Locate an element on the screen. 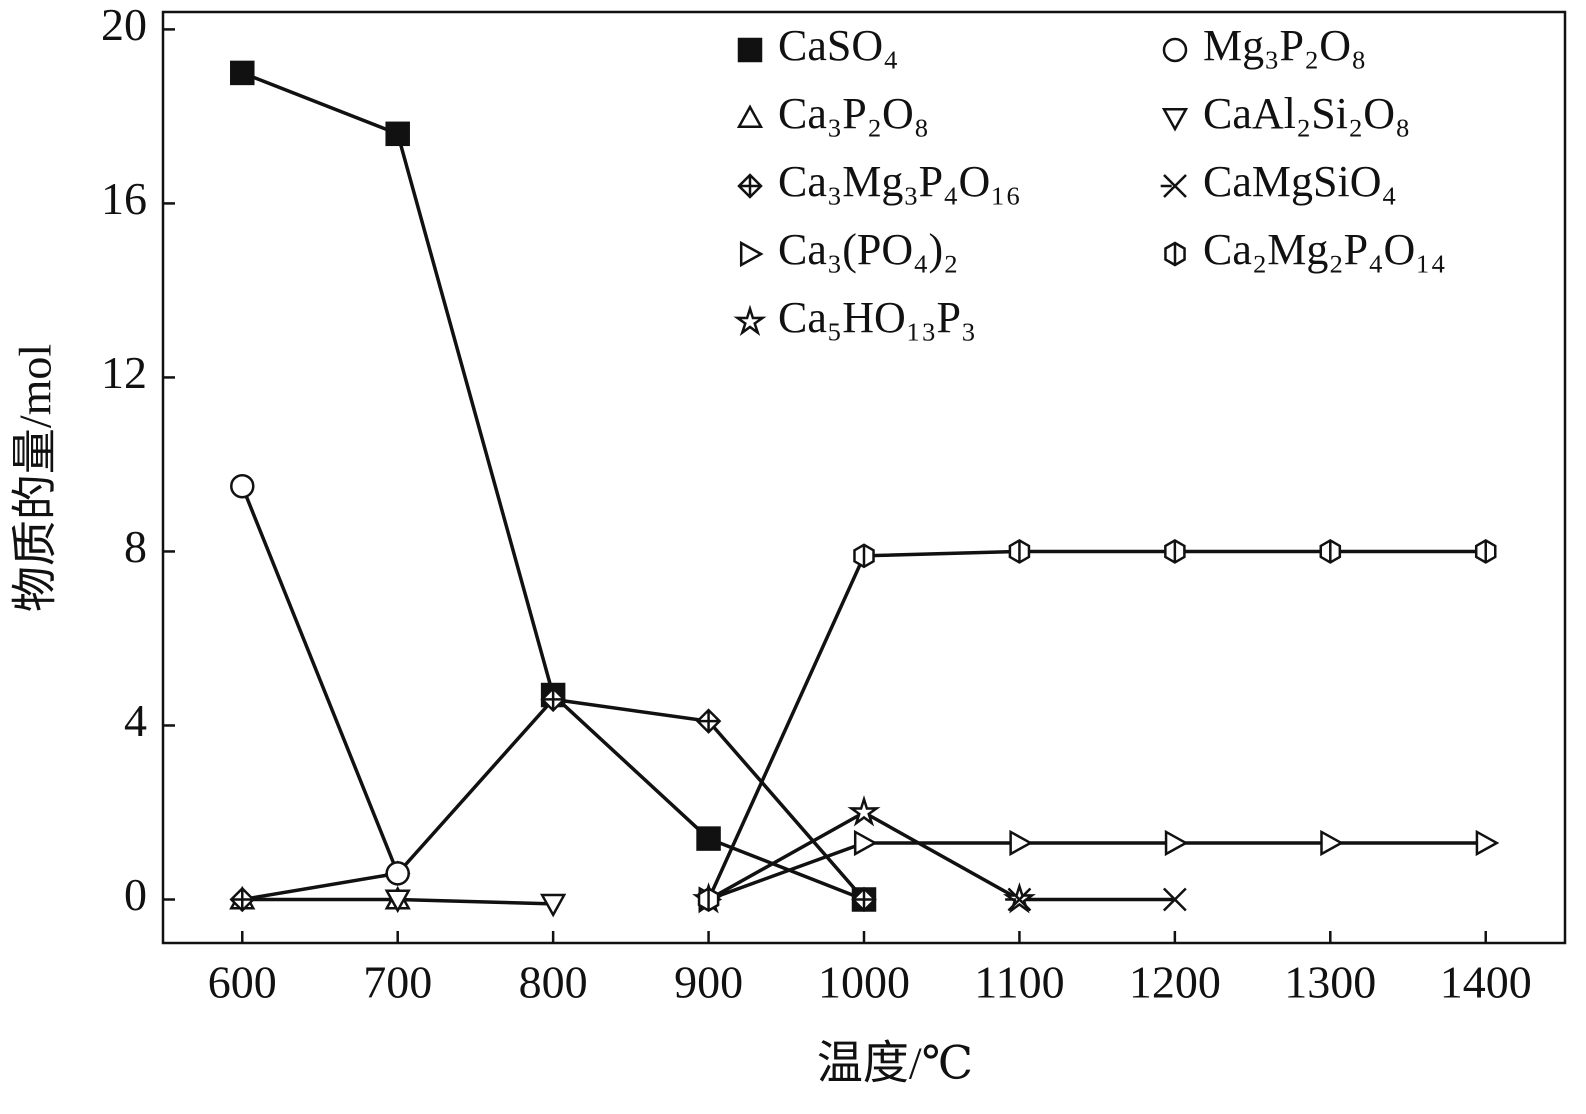 The image size is (1586, 1114). legend-label: Ca₅HO₁₃P₃ is located at coordinates (877, 317).